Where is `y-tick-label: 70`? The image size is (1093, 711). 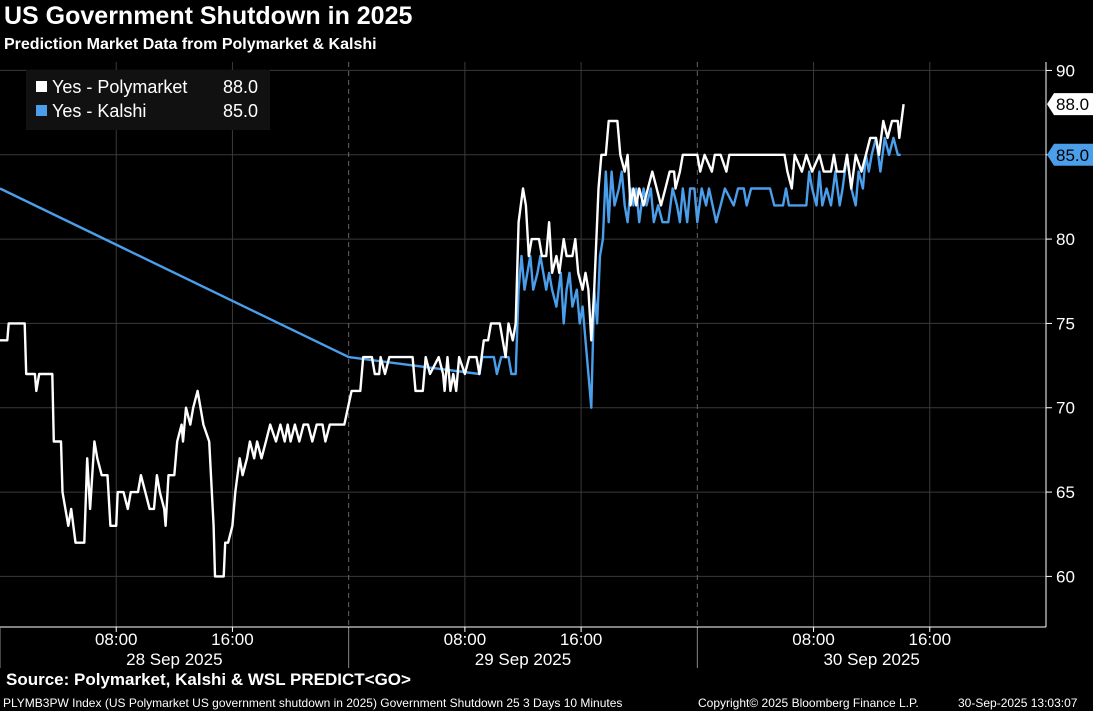
y-tick-label: 70 is located at coordinates (1065, 408).